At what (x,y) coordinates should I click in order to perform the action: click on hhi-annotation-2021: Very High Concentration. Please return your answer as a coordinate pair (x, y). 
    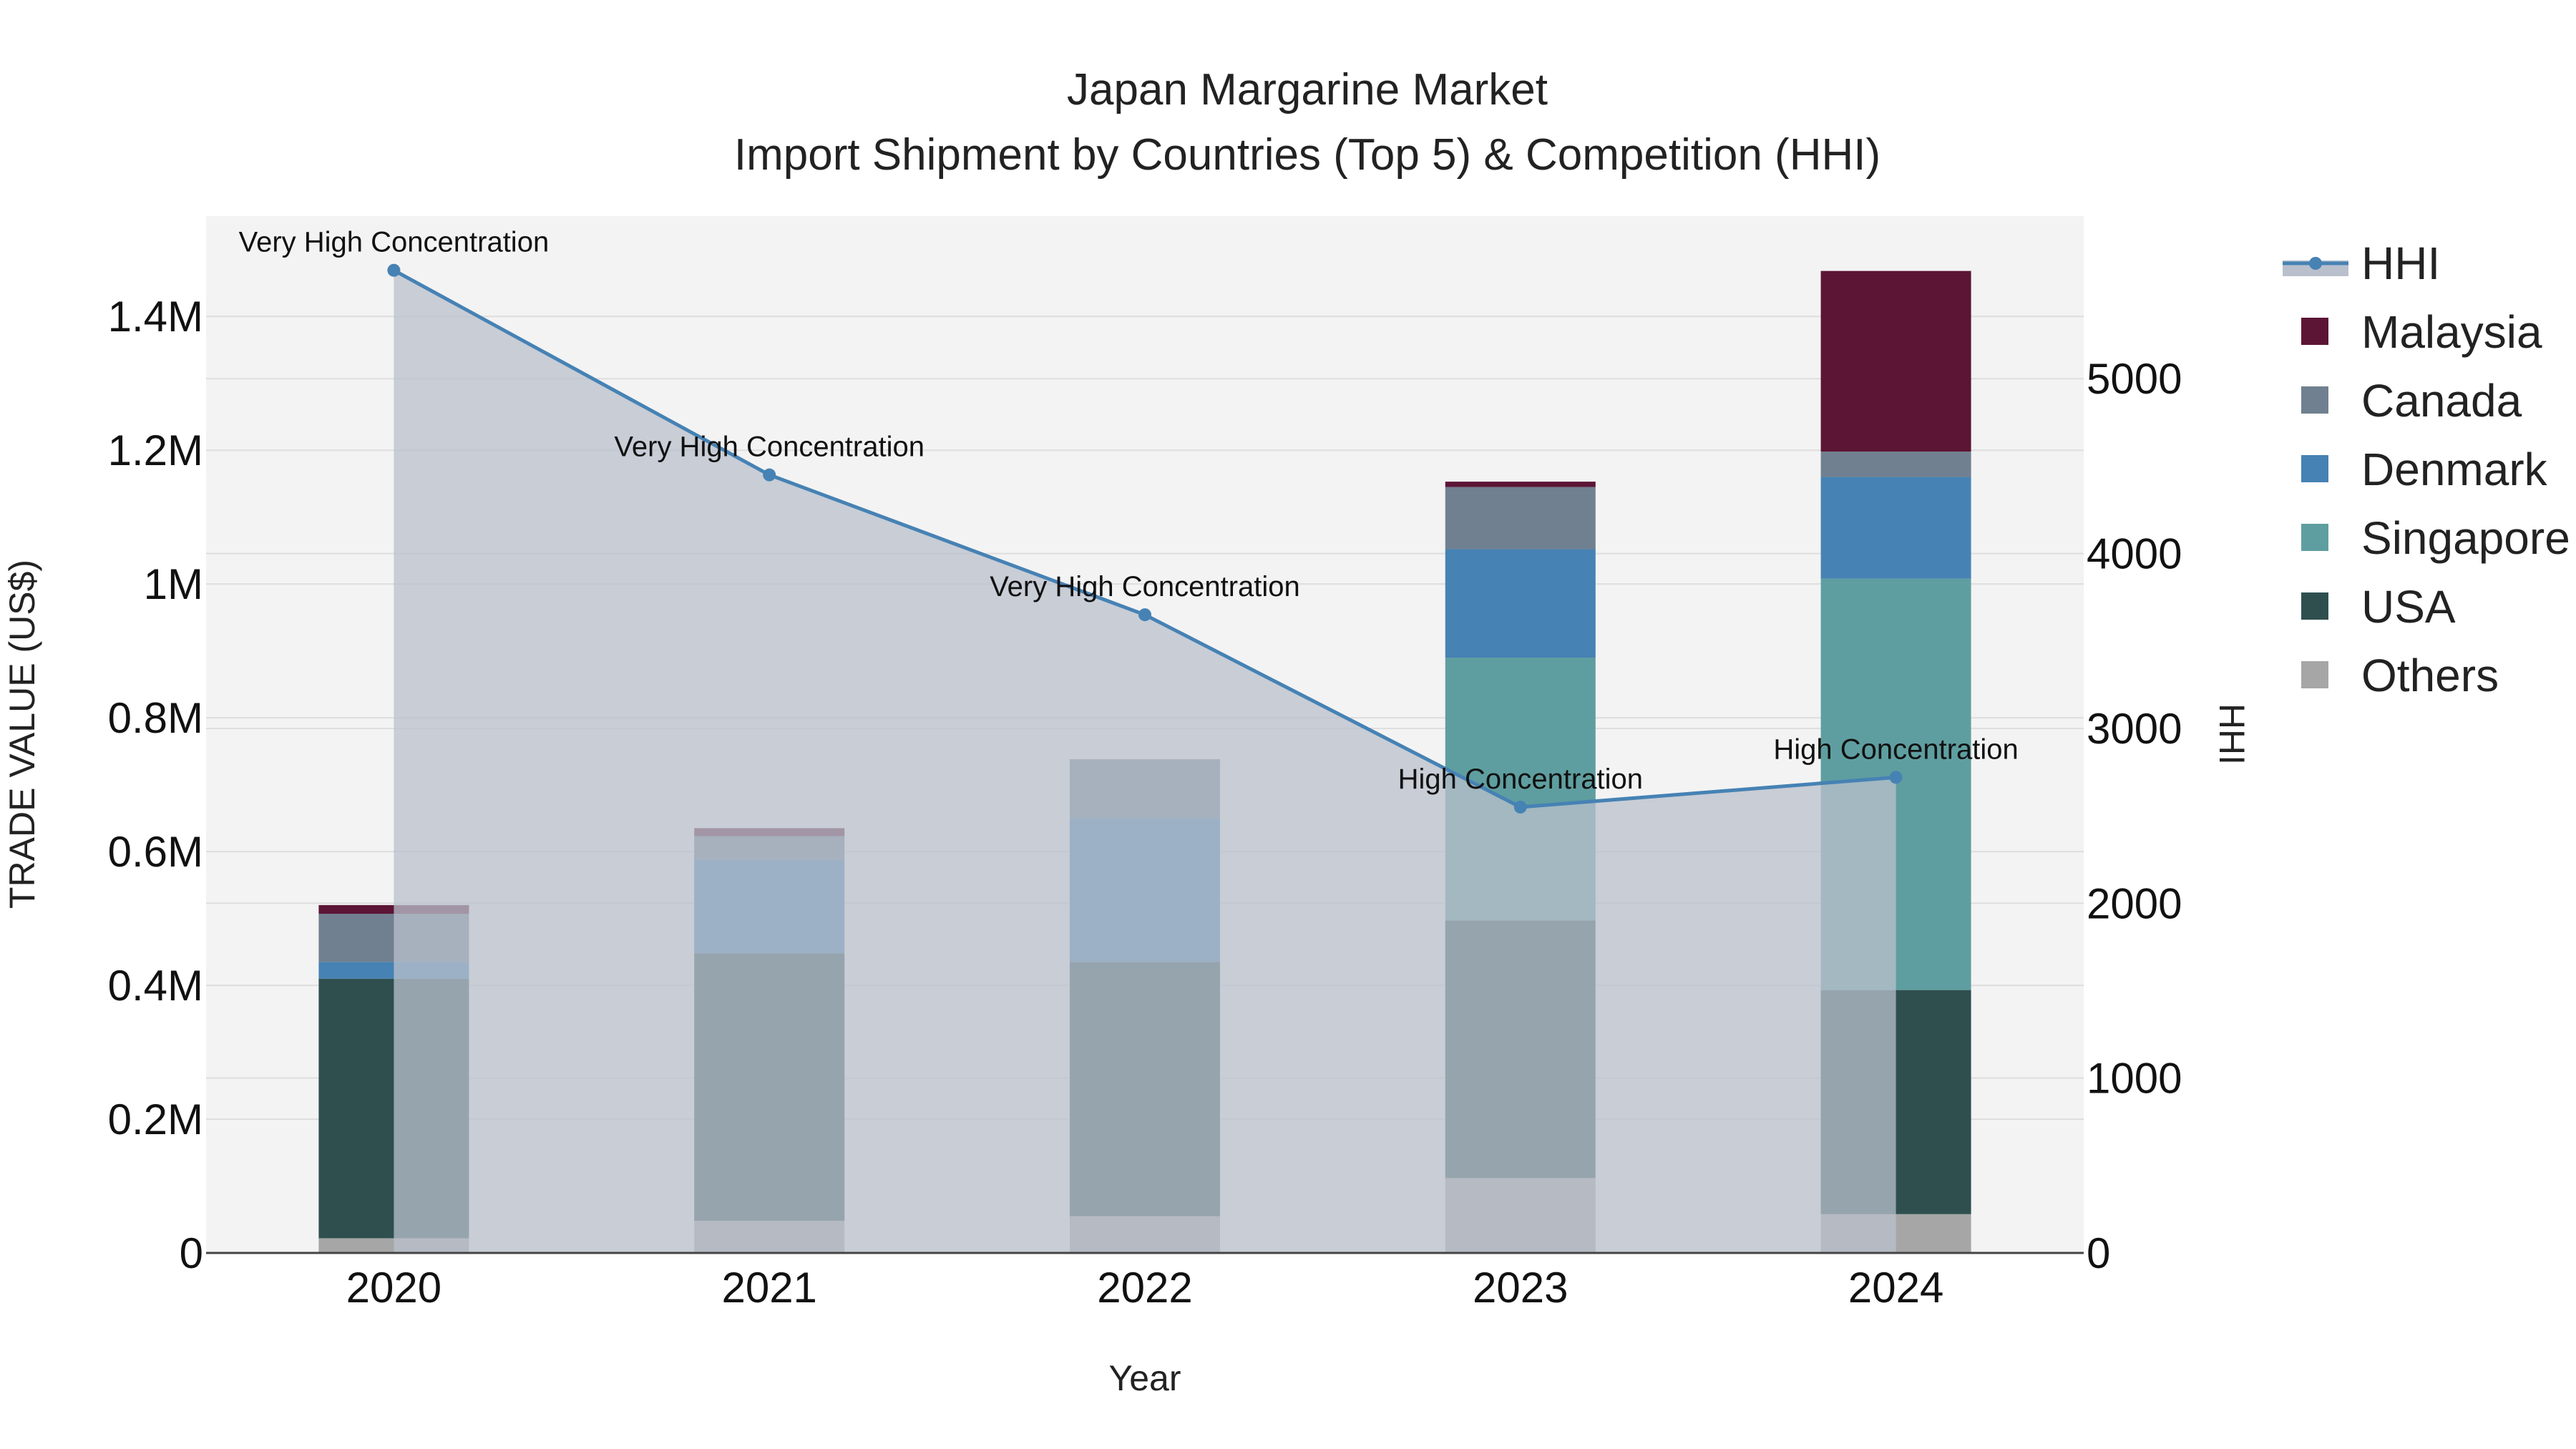
    Looking at the image, I should click on (769, 447).